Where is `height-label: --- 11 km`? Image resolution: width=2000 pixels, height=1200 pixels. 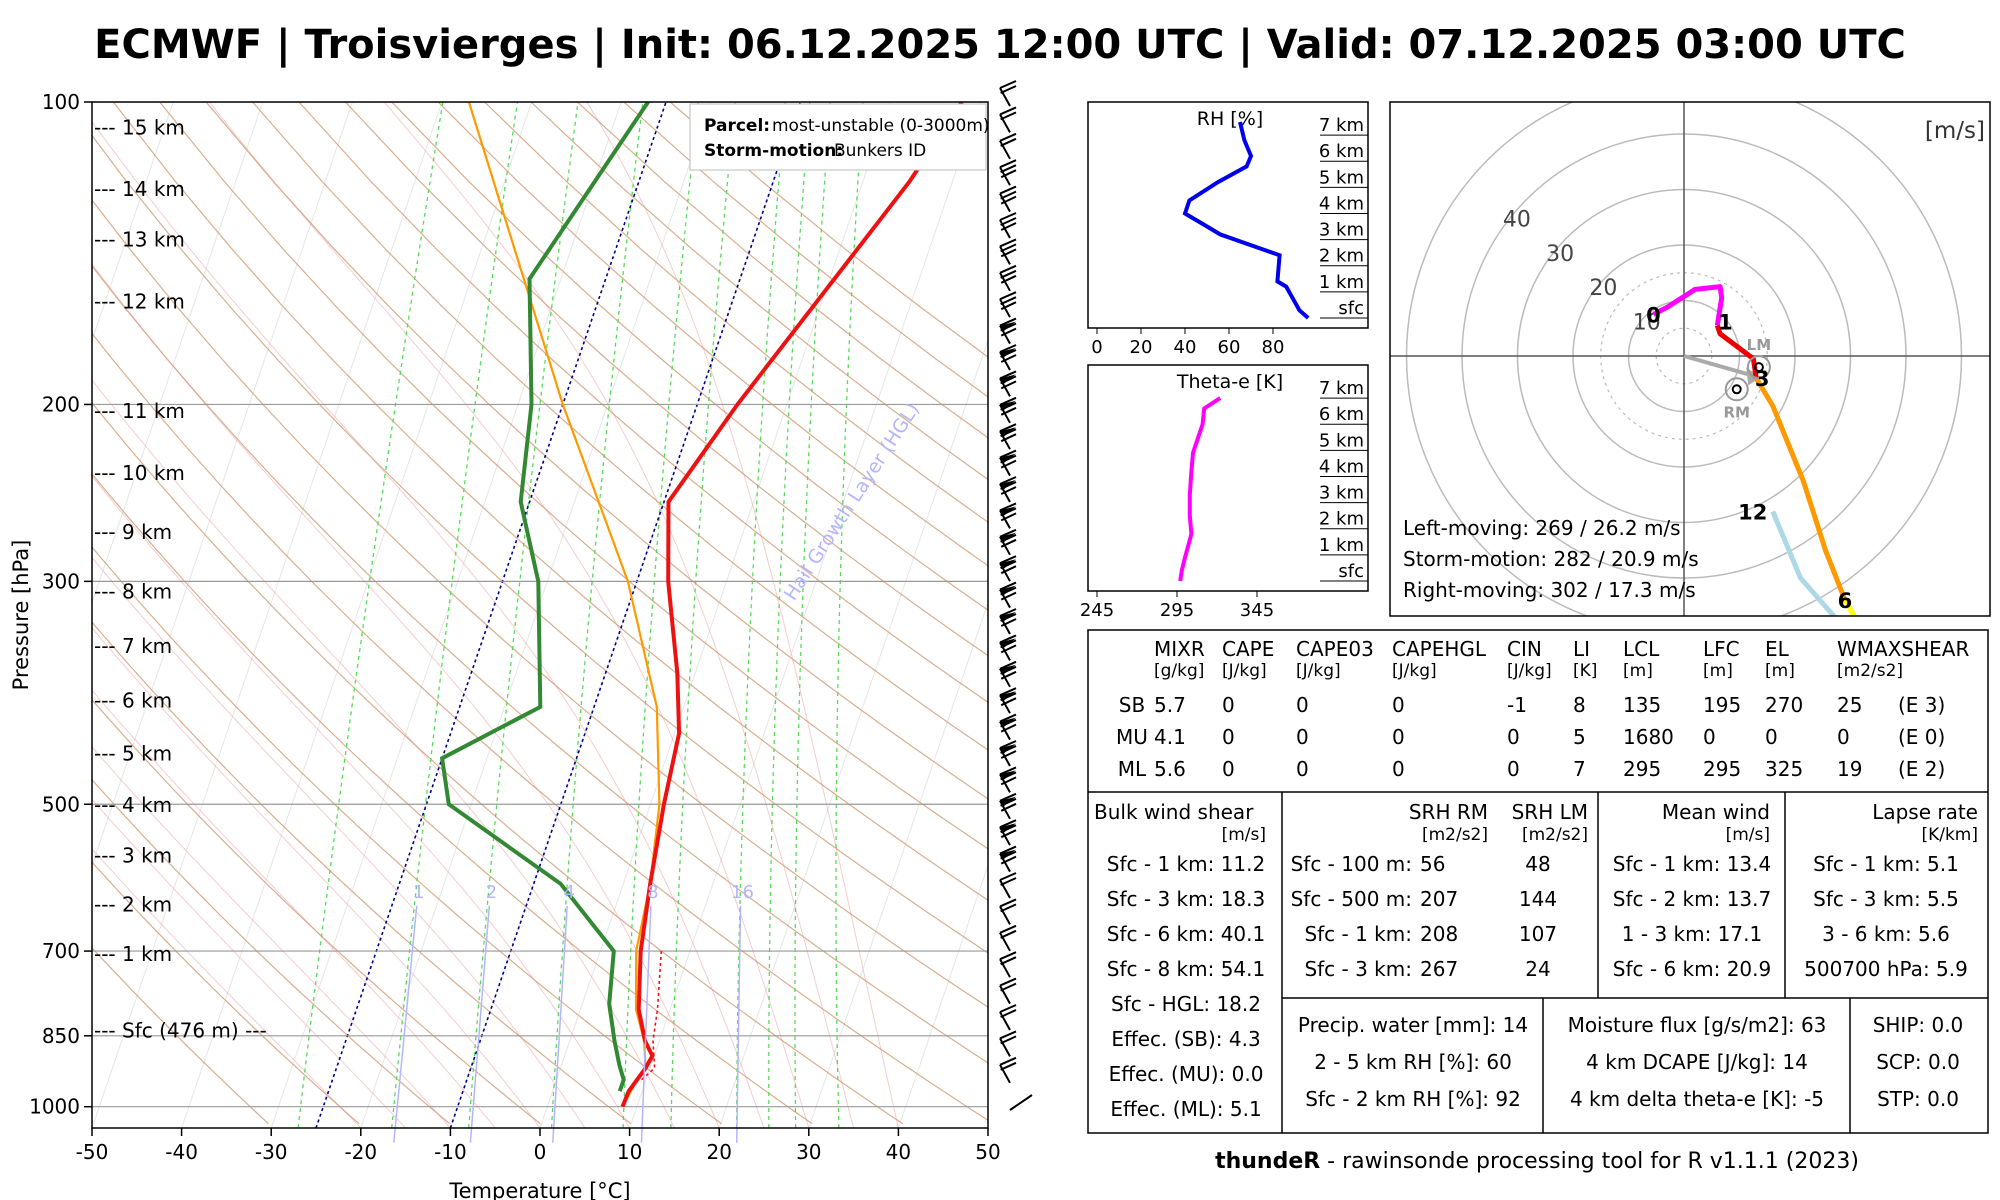
height-label: --- 11 km is located at coordinates (139, 411).